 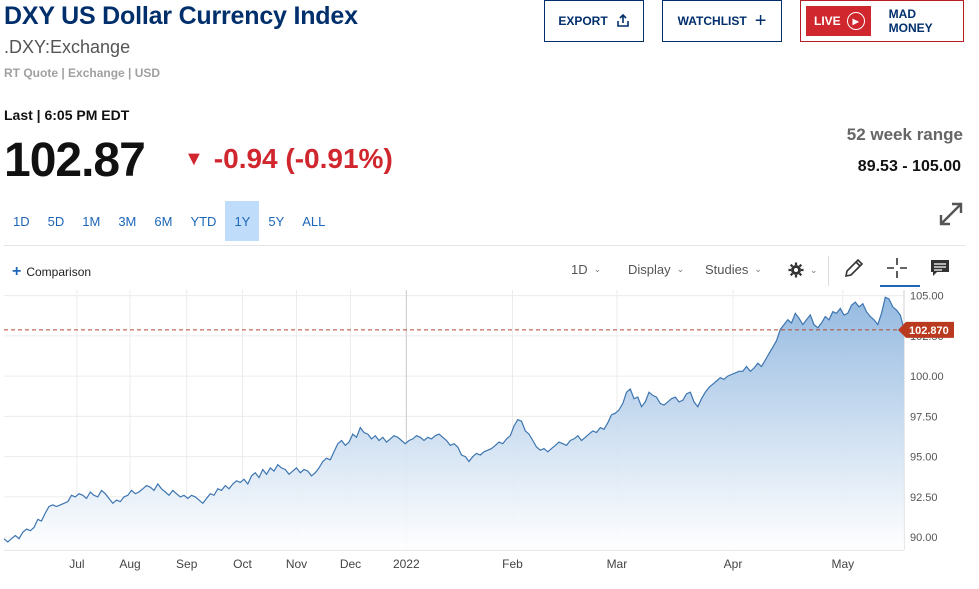 I want to click on y-tick-label: 100.00, so click(x=927, y=377).